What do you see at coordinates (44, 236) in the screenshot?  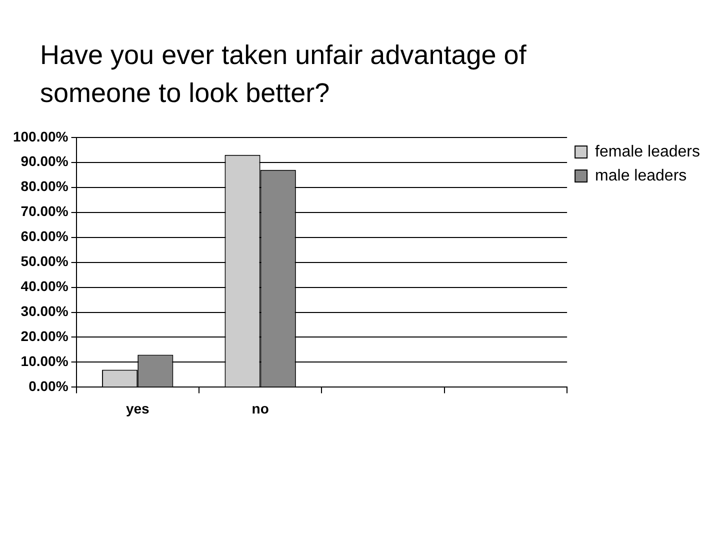 I see `y-tick-label: 60.00%` at bounding box center [44, 236].